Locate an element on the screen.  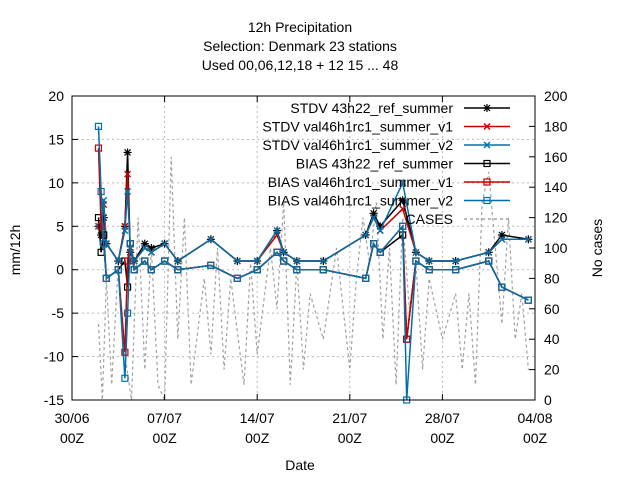
chart-title-line-3: Used 00,06,12,18 + 12 15 ... 48 is located at coordinates (300, 65).